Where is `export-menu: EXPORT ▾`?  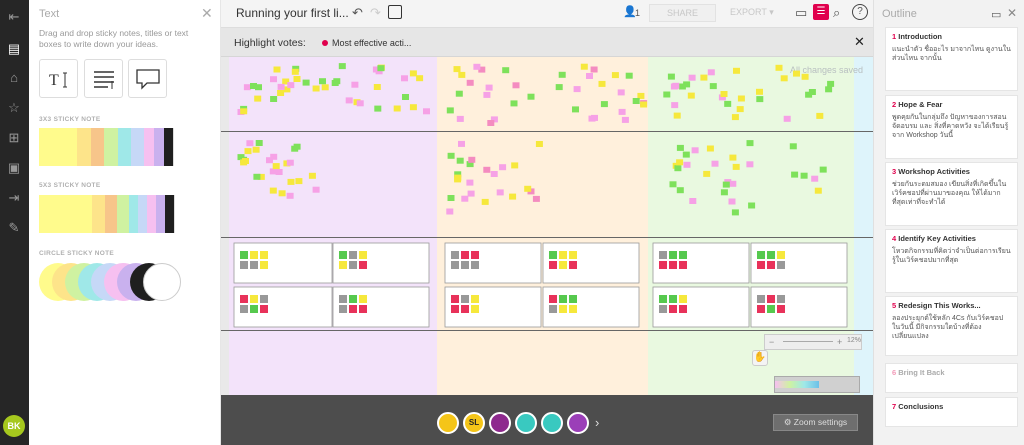 export-menu: EXPORT ▾ is located at coordinates (752, 12).